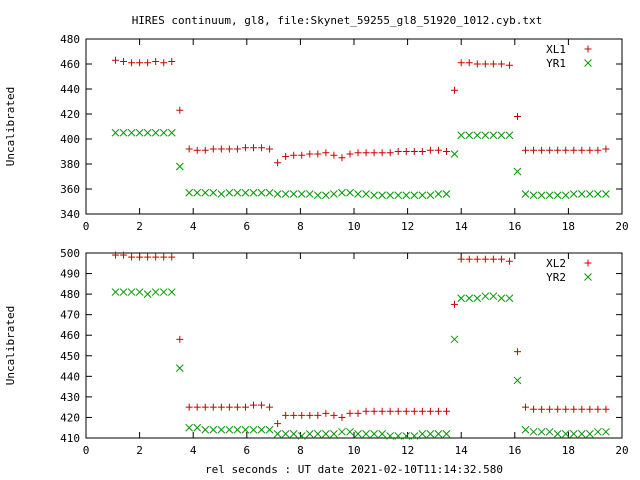 The height and width of the screenshot is (480, 640). I want to click on x-tick-label: 2, so click(139, 226).